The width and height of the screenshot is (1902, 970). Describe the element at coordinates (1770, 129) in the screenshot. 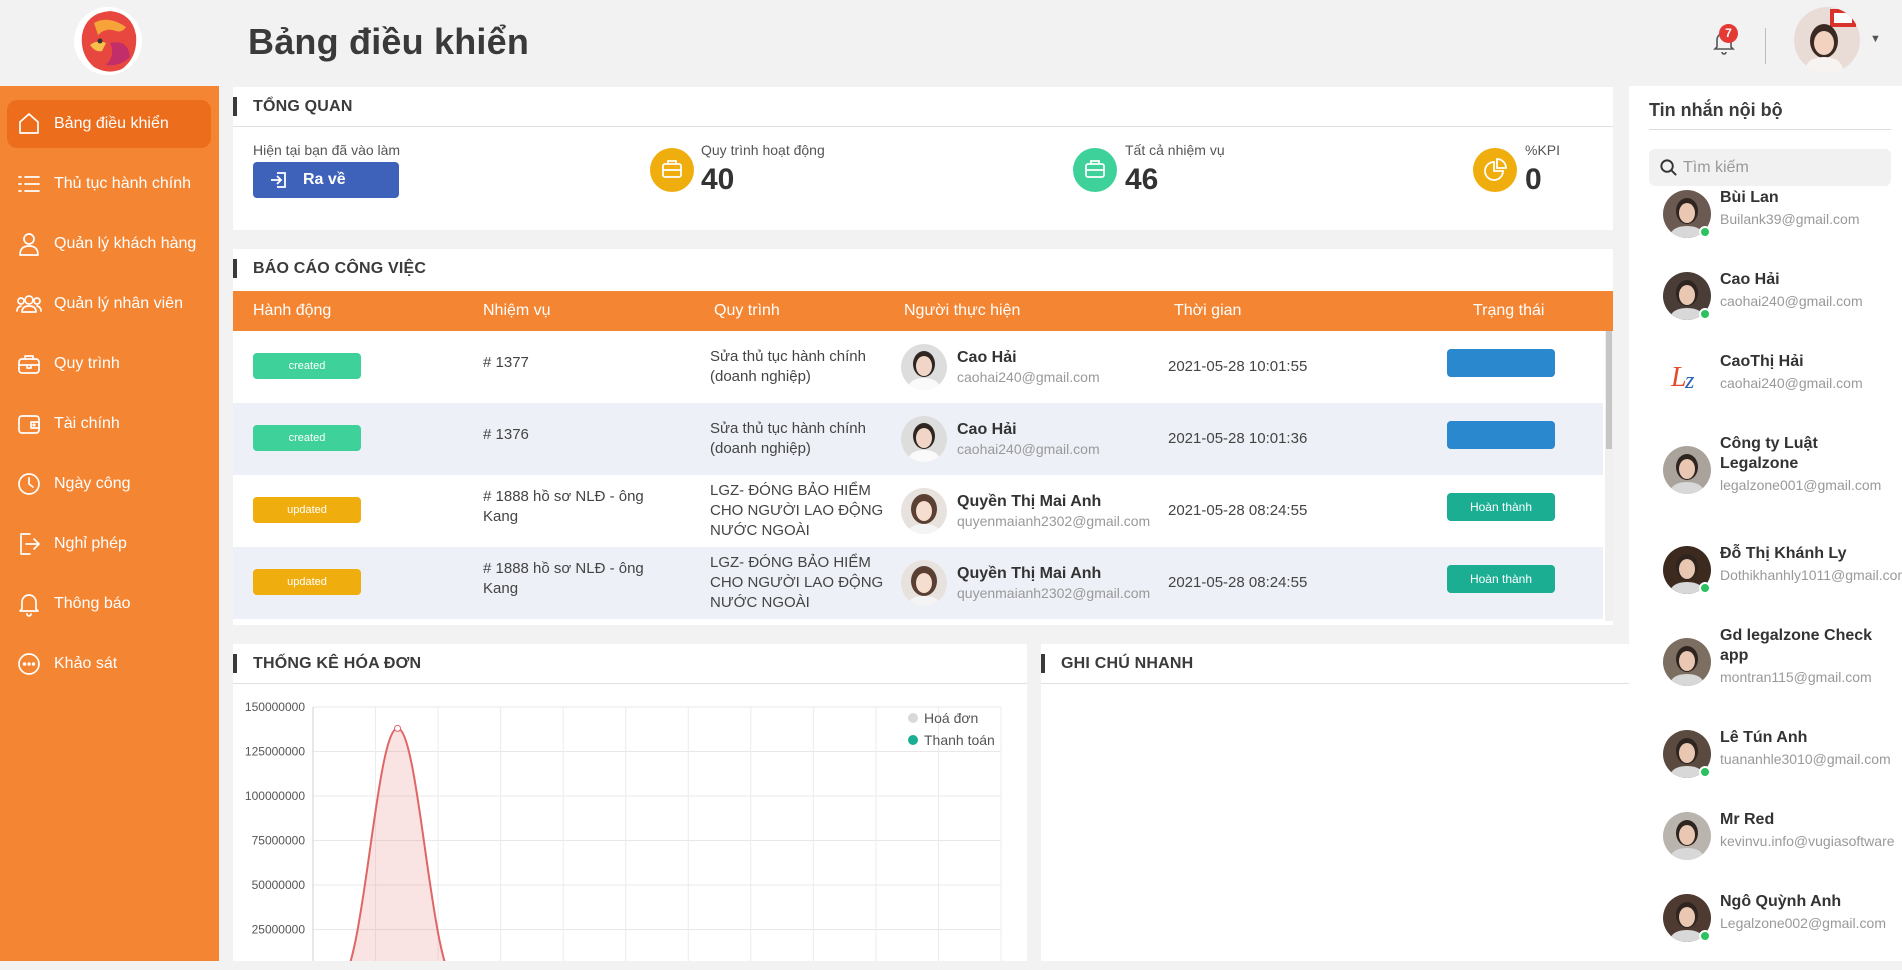

I see `divider` at that location.